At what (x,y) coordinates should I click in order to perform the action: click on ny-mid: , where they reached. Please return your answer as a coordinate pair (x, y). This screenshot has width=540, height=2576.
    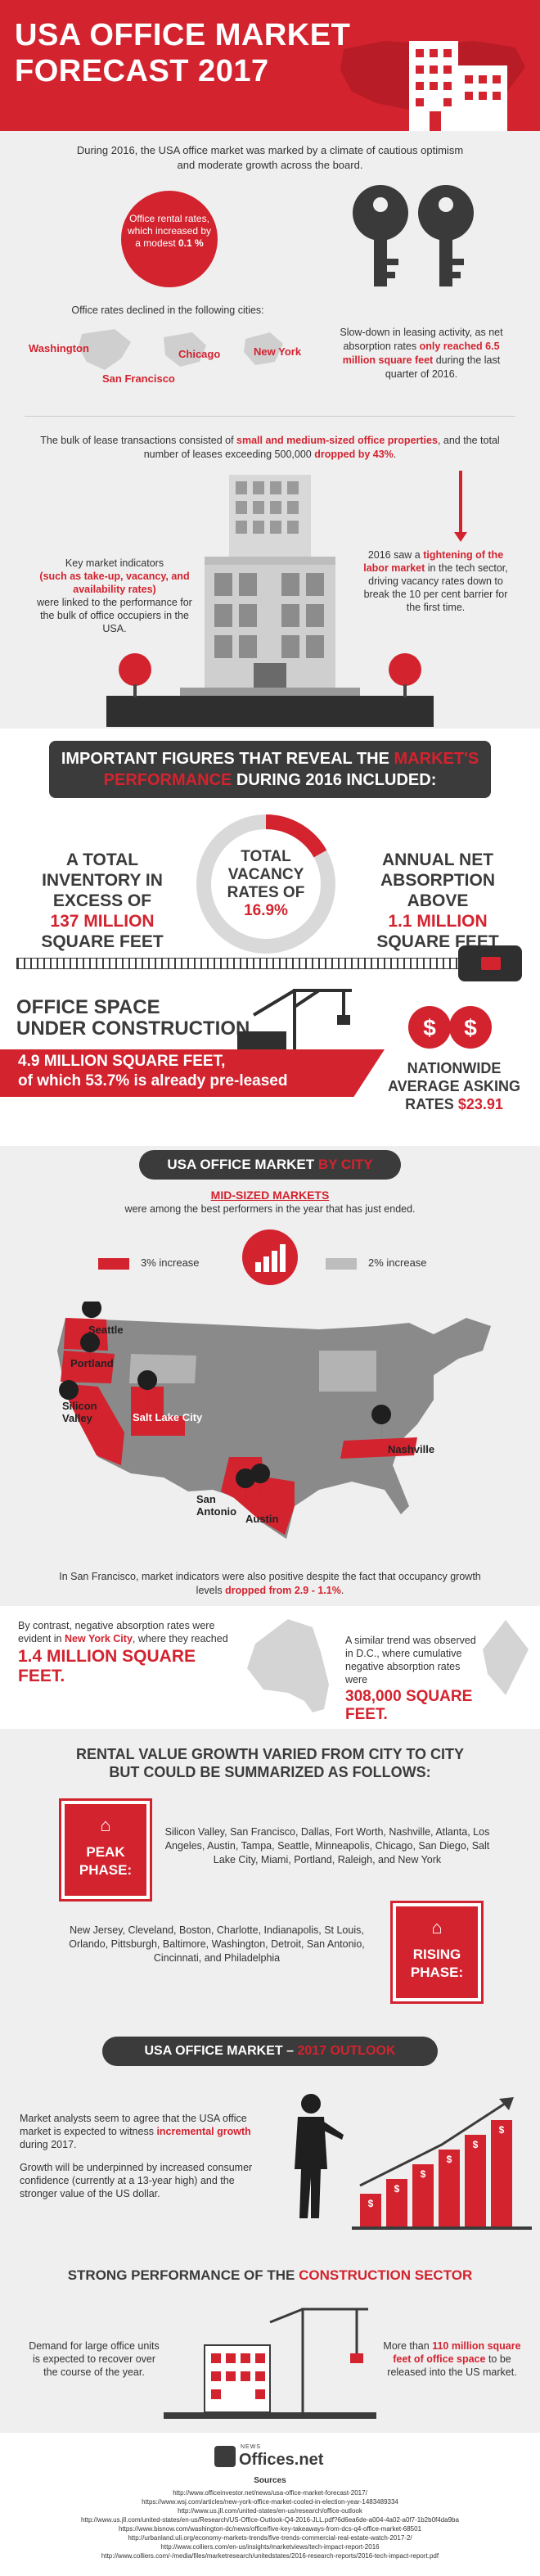
    Looking at the image, I should click on (180, 1638).